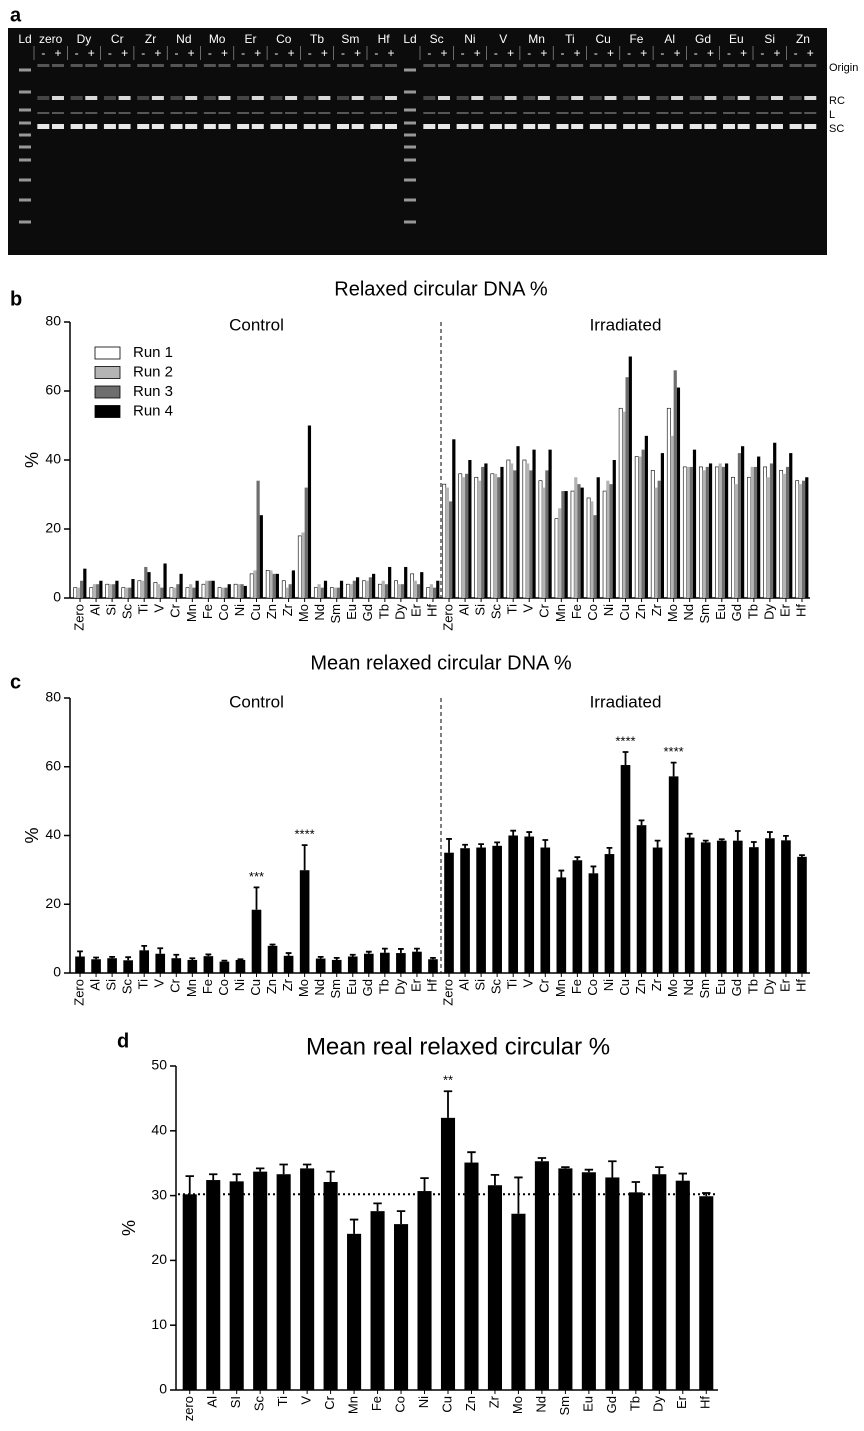 The width and height of the screenshot is (864, 1431). Describe the element at coordinates (832, 115) in the screenshot. I see `band-label: L` at that location.